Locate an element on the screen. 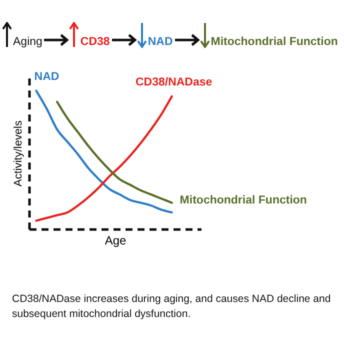  series-label: CD38/NADase is located at coordinates (173, 82).